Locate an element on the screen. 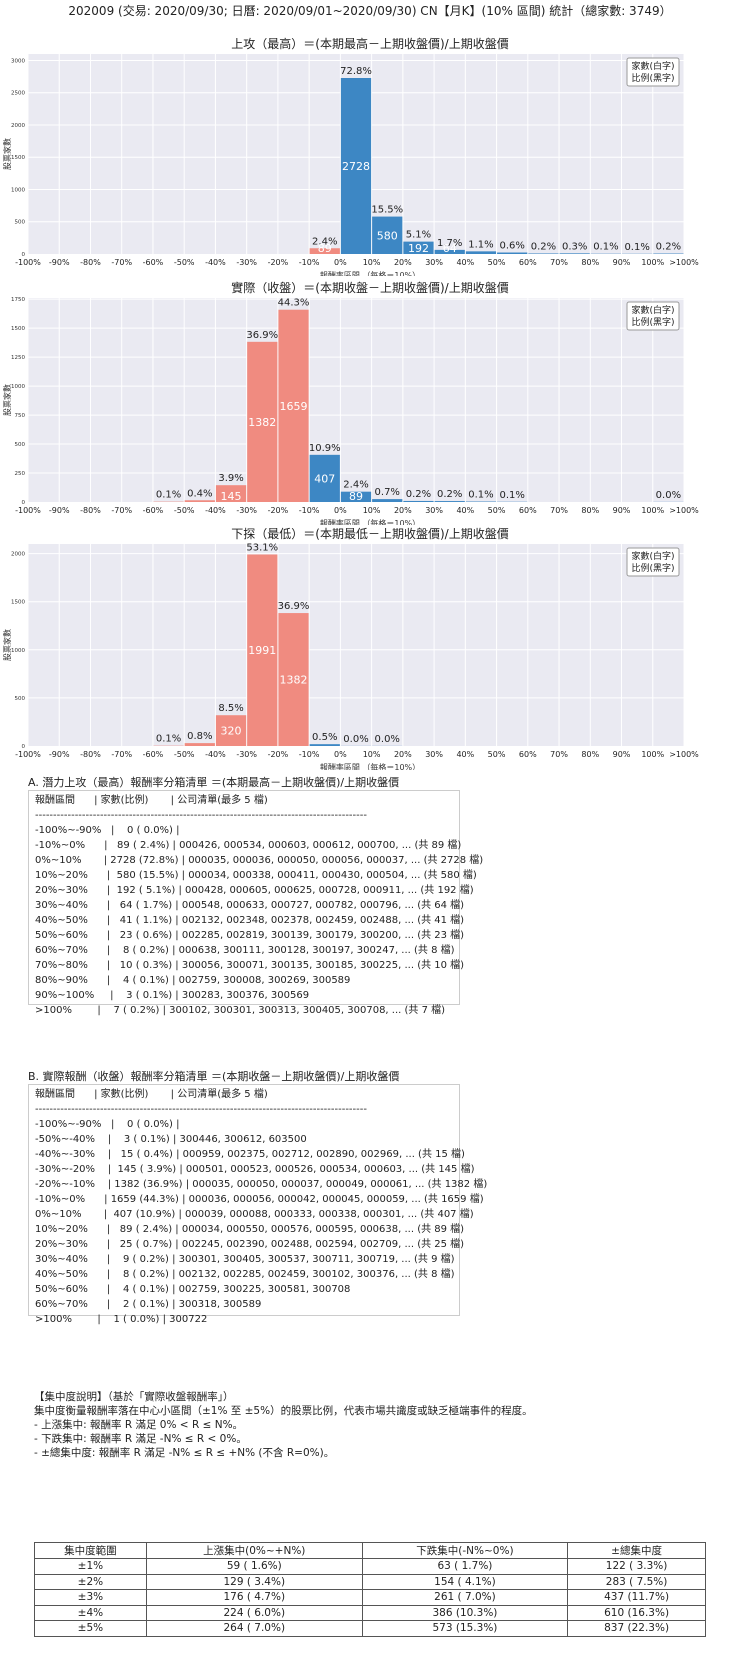  table-cell: 837 (22.3%) is located at coordinates (636, 1628).